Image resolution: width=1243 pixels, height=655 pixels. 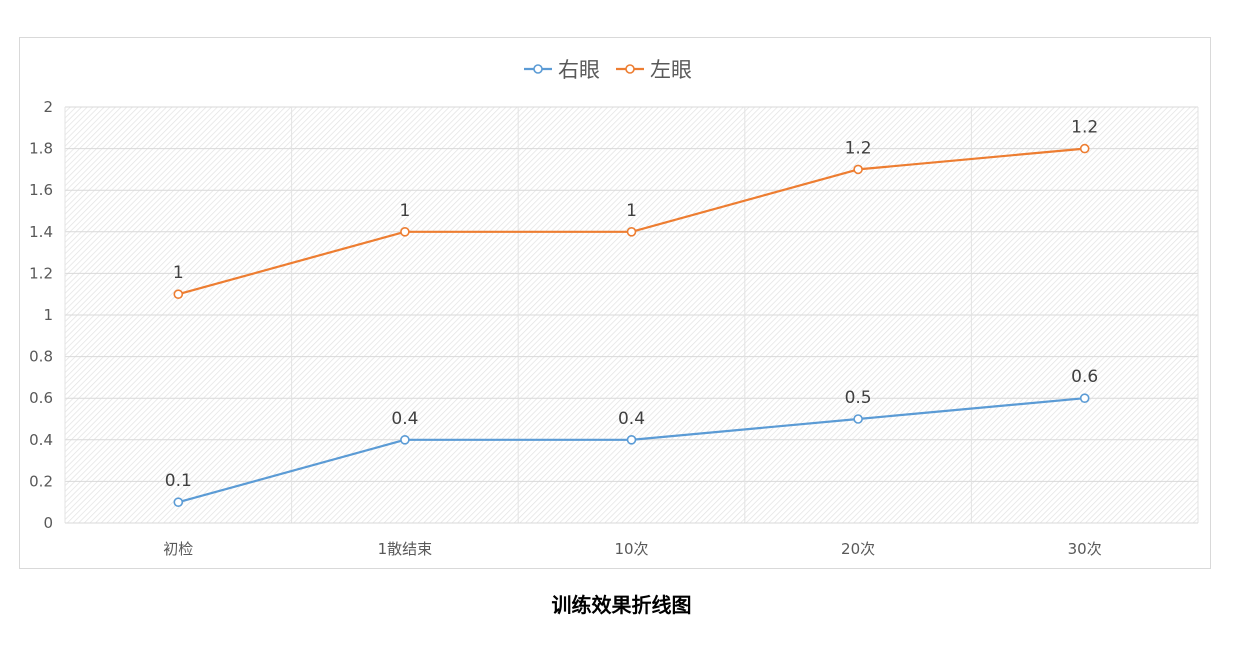 I want to click on x-tick-label: 10次, so click(x=631, y=549).